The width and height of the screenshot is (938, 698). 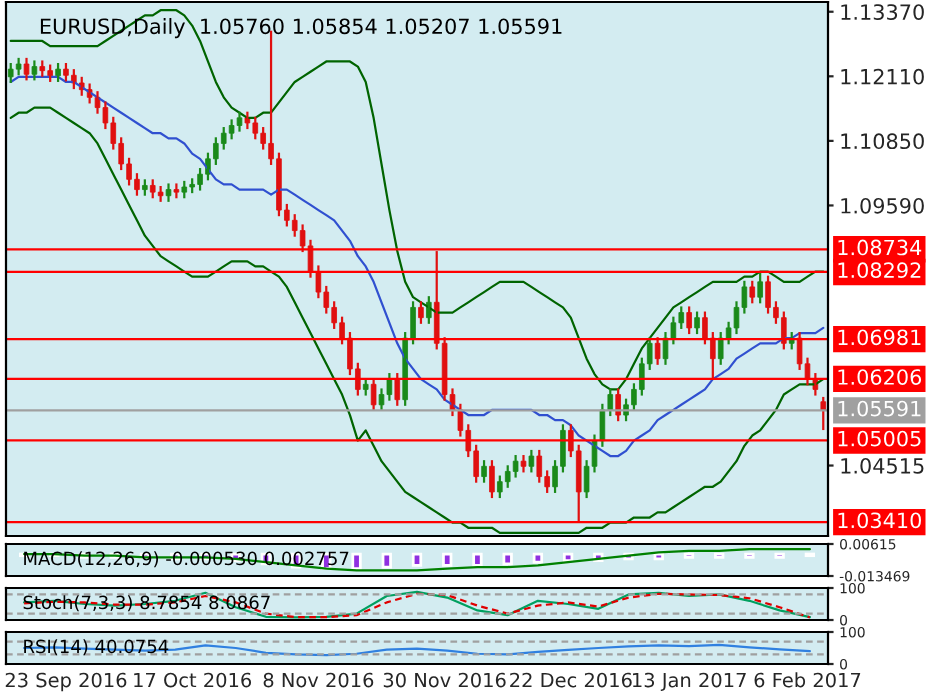 I want to click on x-tick-label: 22 Dec 2016, so click(x=571, y=680).